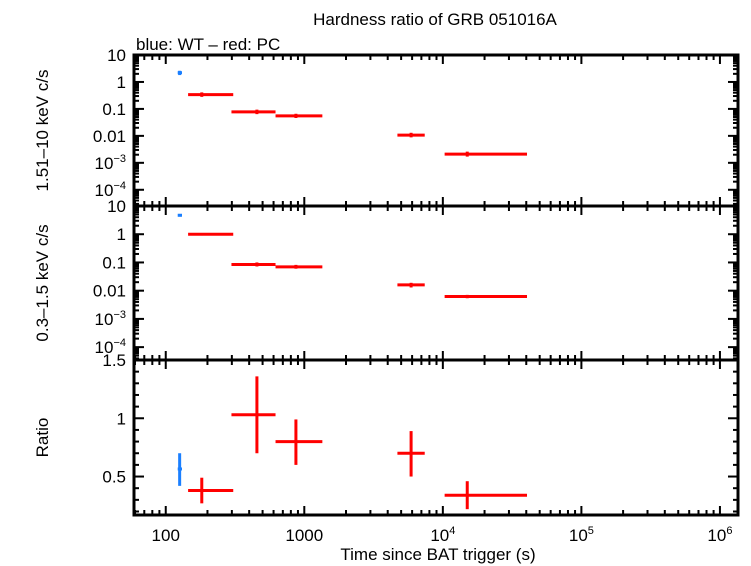 The image size is (751, 566). Describe the element at coordinates (442, 535) in the screenshot. I see `x-tick-label: 10⁴` at that location.